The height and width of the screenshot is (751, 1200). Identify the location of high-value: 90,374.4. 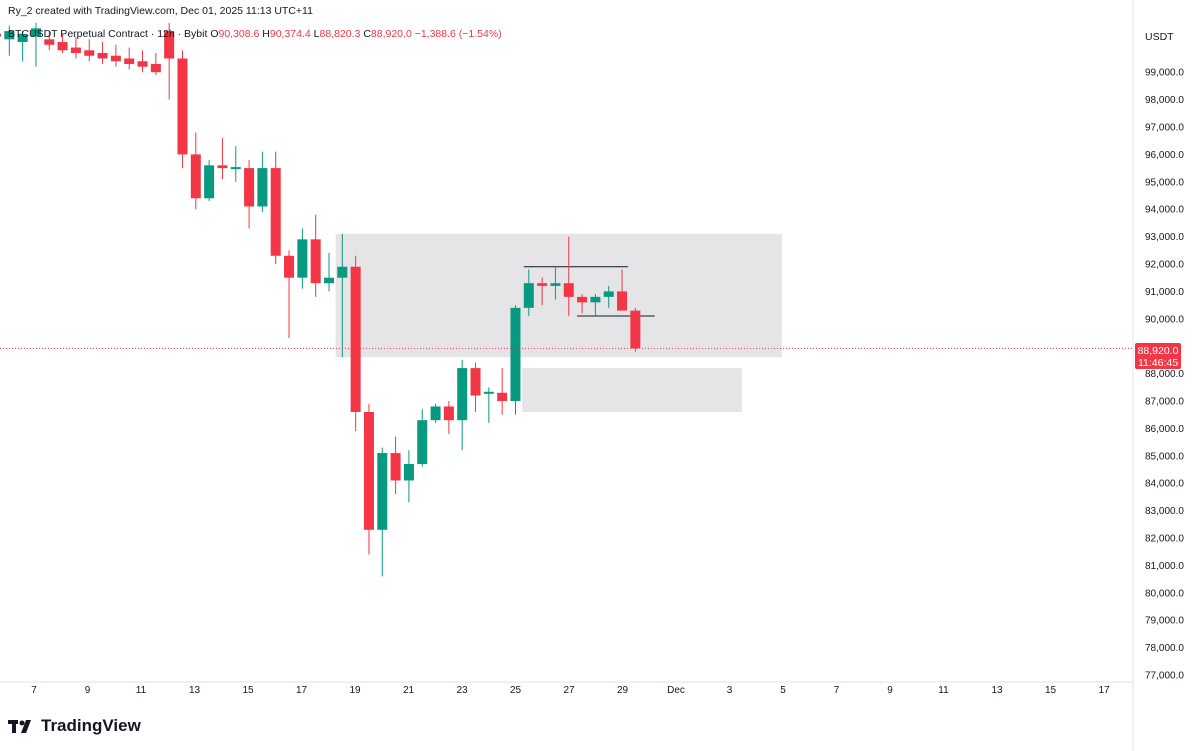
(290, 34).